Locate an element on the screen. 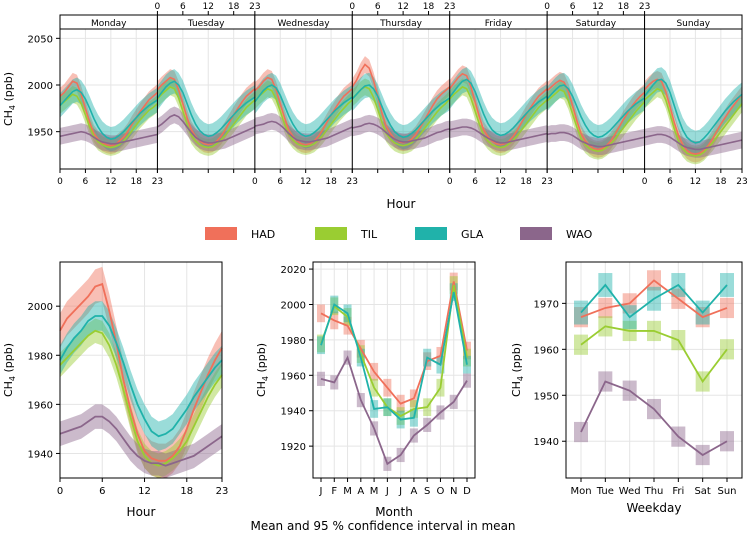 Image resolution: width=748 pixels, height=533 pixels. legend-swatch-gla is located at coordinates (431, 233).